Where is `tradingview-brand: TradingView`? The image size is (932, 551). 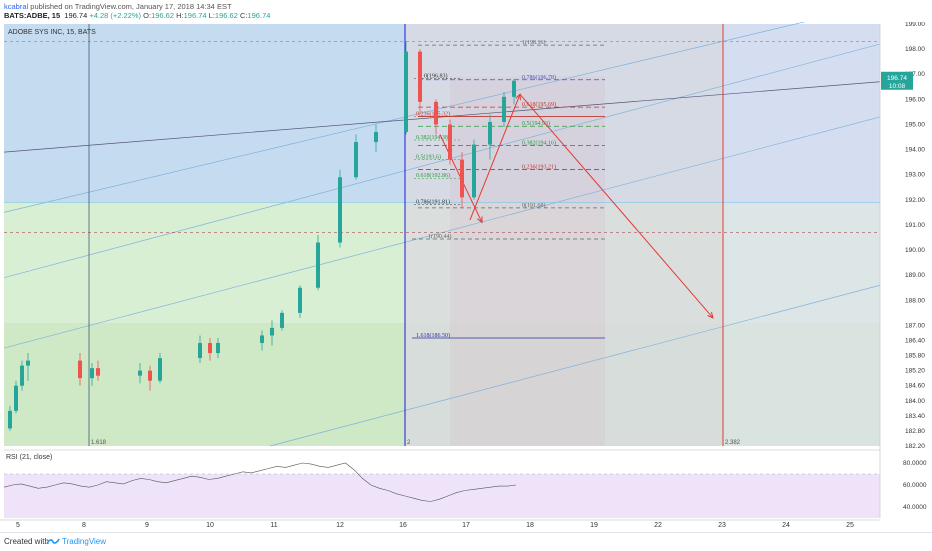
tradingview-brand: TradingView is located at coordinates (84, 541).